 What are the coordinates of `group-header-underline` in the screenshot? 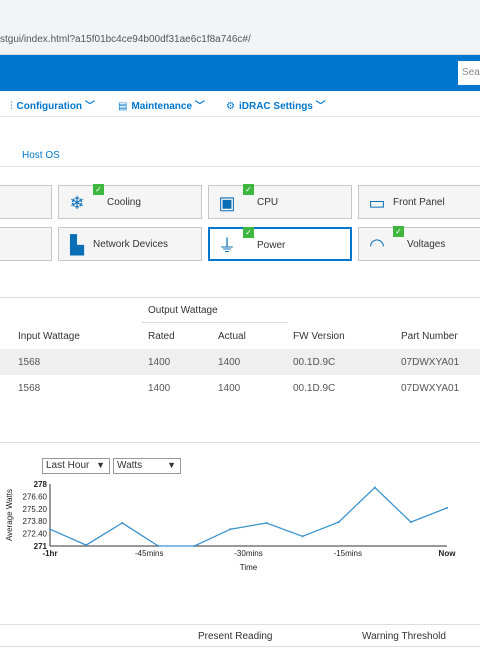 It's located at (215, 322).